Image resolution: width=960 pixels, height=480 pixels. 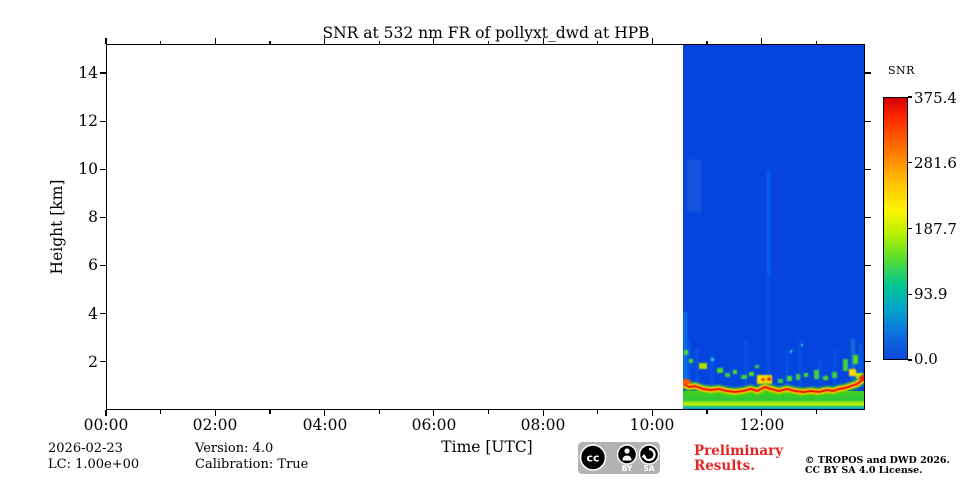 I want to click on cc-by-icon, so click(x=627, y=454).